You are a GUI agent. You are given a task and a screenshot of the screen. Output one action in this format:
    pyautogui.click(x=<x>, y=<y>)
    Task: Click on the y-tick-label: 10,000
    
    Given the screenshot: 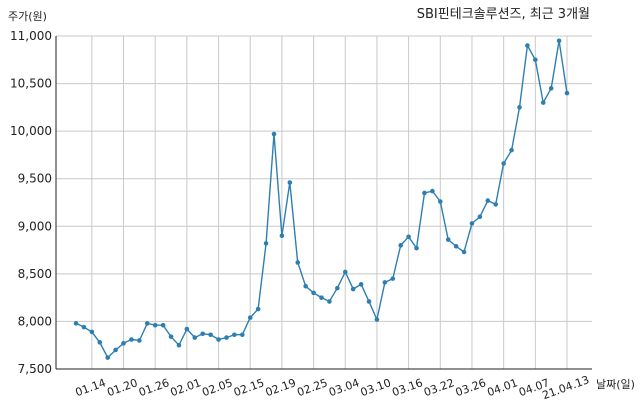 What is the action you would take?
    pyautogui.click(x=31, y=131)
    